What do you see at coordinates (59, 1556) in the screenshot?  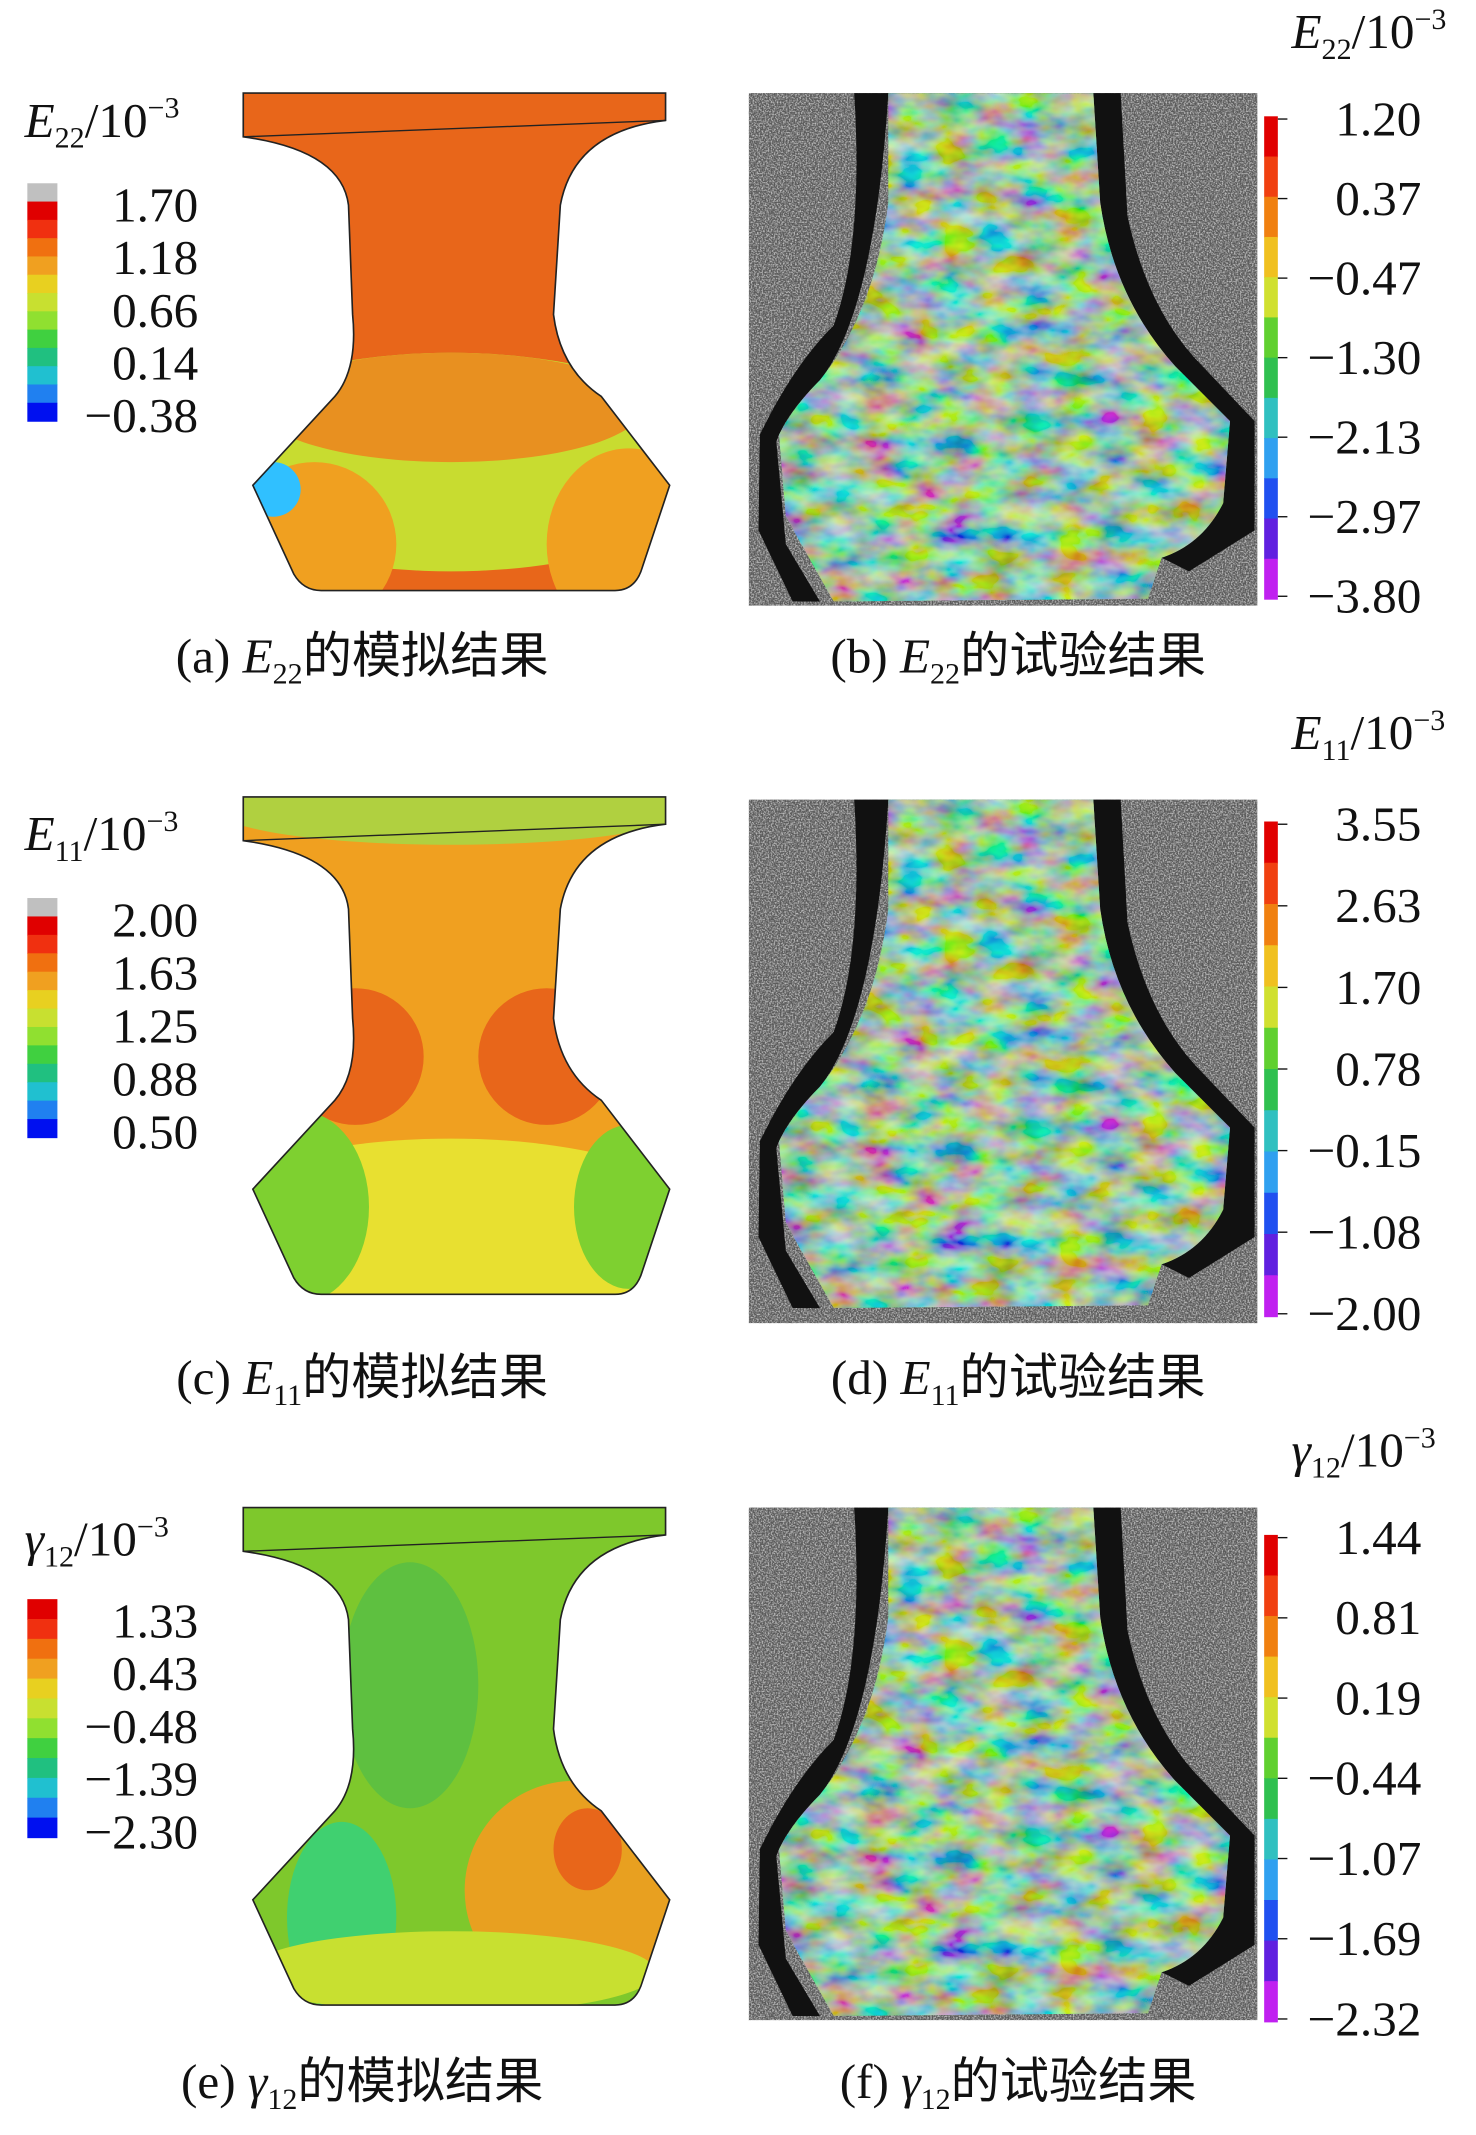 I see `legend-subscript: 12` at bounding box center [59, 1556].